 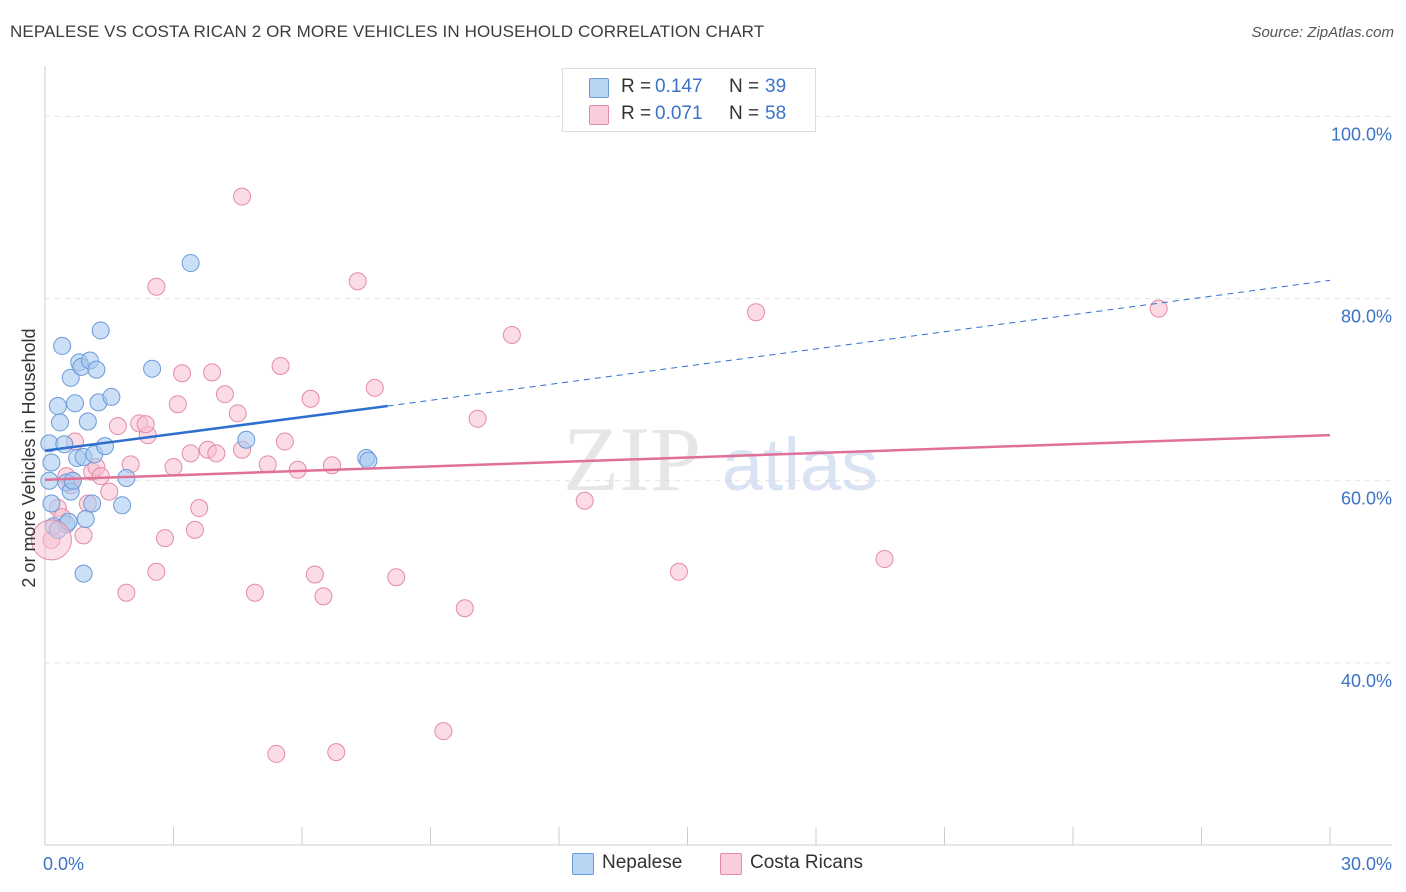 I want to click on costa-rican-r-value: 0.071, so click(x=679, y=113).